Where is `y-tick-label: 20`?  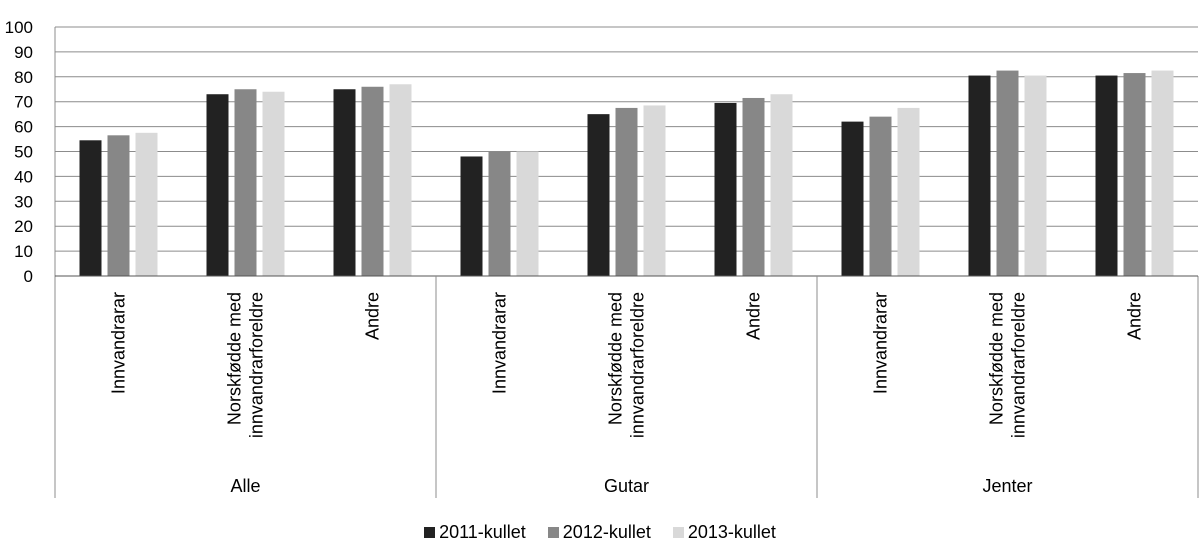
y-tick-label: 20 is located at coordinates (23, 226).